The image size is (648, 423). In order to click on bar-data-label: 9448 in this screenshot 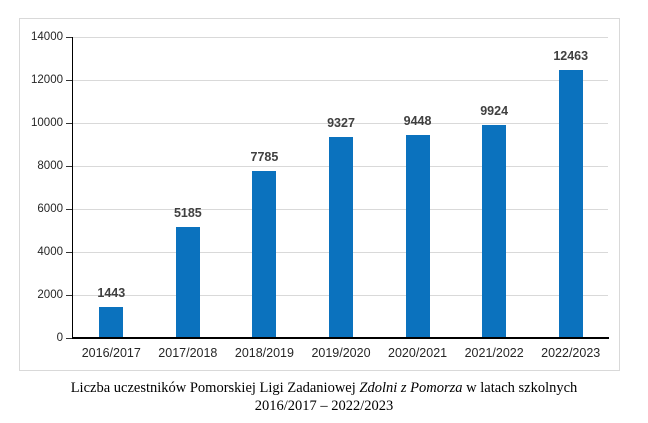, I will do `click(417, 120)`.